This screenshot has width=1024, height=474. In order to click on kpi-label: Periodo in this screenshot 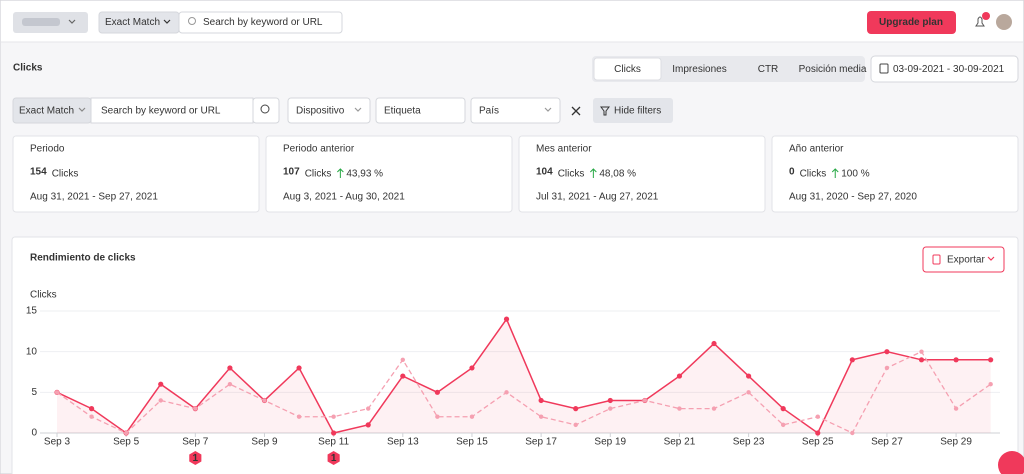, I will do `click(47, 149)`.